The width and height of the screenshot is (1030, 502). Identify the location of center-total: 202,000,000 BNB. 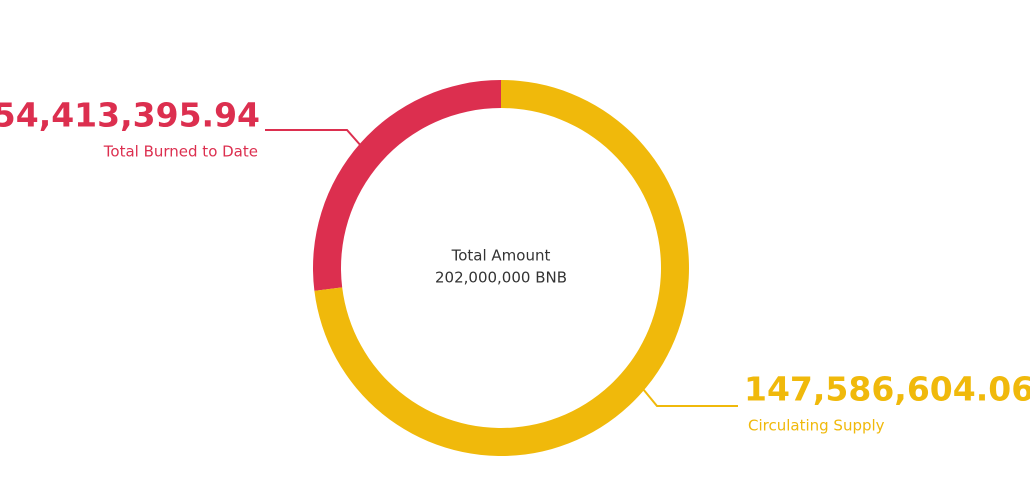
(501, 278).